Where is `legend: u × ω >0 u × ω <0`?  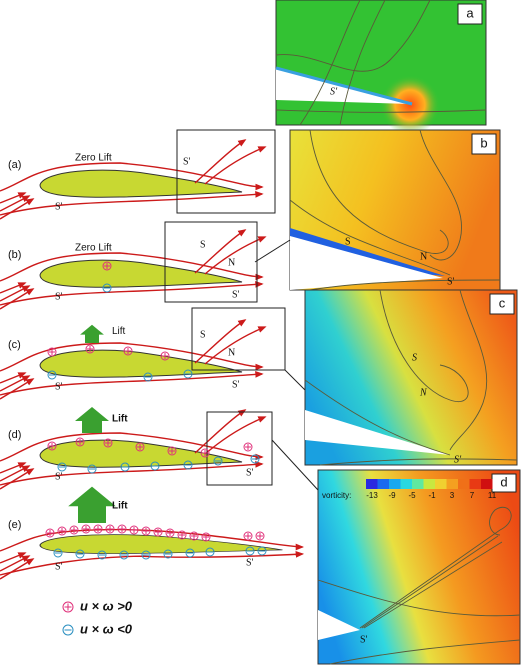
legend: u × ω >0 u × ω <0 is located at coordinates (97, 617).